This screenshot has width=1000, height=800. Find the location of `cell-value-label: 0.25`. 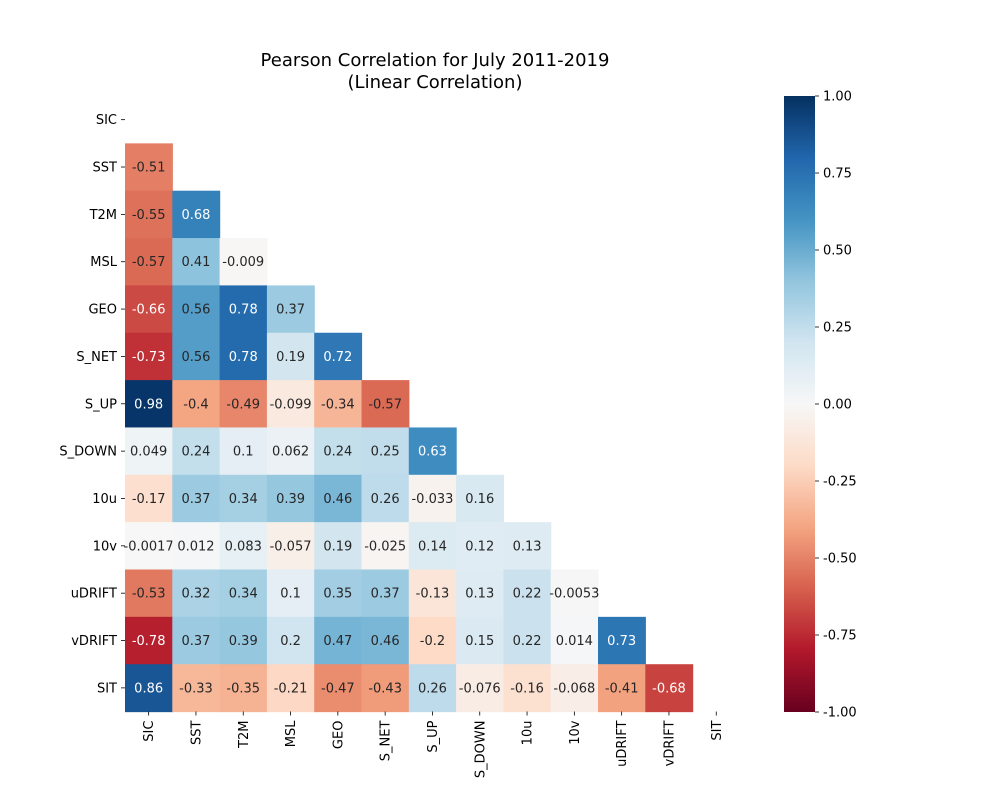

cell-value-label: 0.25 is located at coordinates (385, 452).